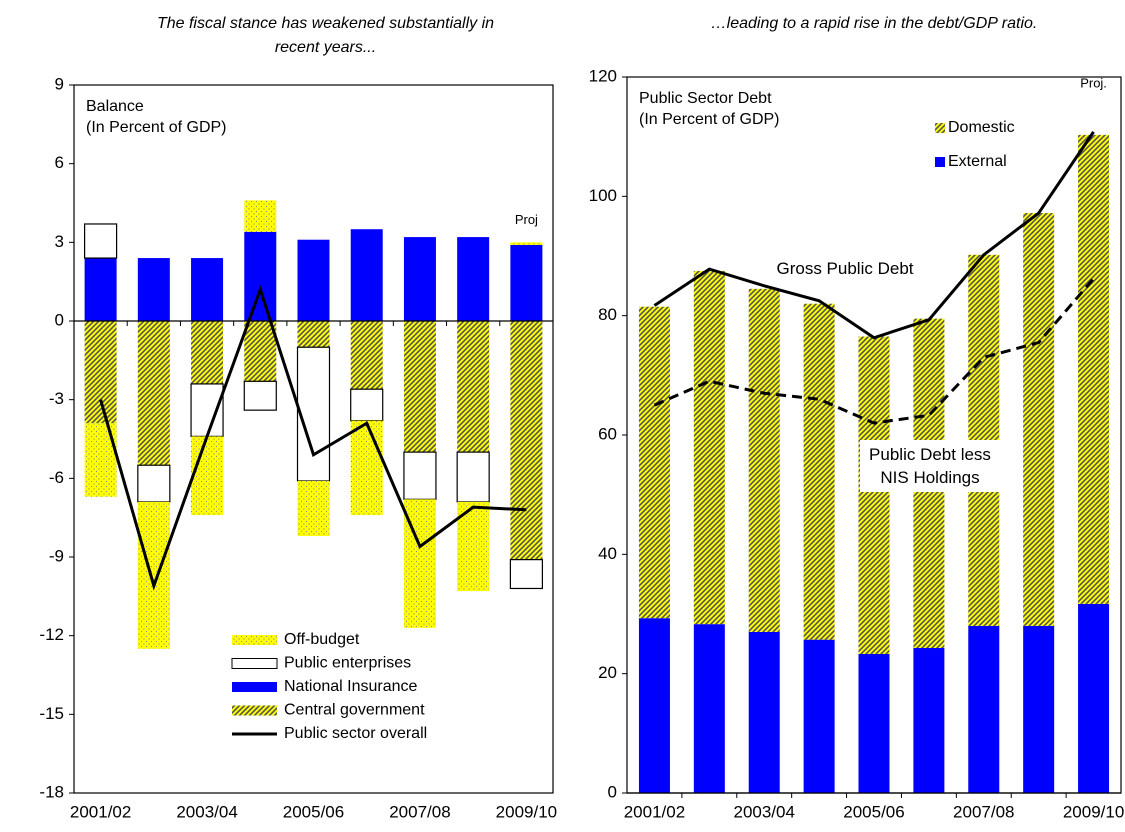 The width and height of the screenshot is (1125, 832). What do you see at coordinates (59, 83) in the screenshot?
I see `y-tick-label: 9` at bounding box center [59, 83].